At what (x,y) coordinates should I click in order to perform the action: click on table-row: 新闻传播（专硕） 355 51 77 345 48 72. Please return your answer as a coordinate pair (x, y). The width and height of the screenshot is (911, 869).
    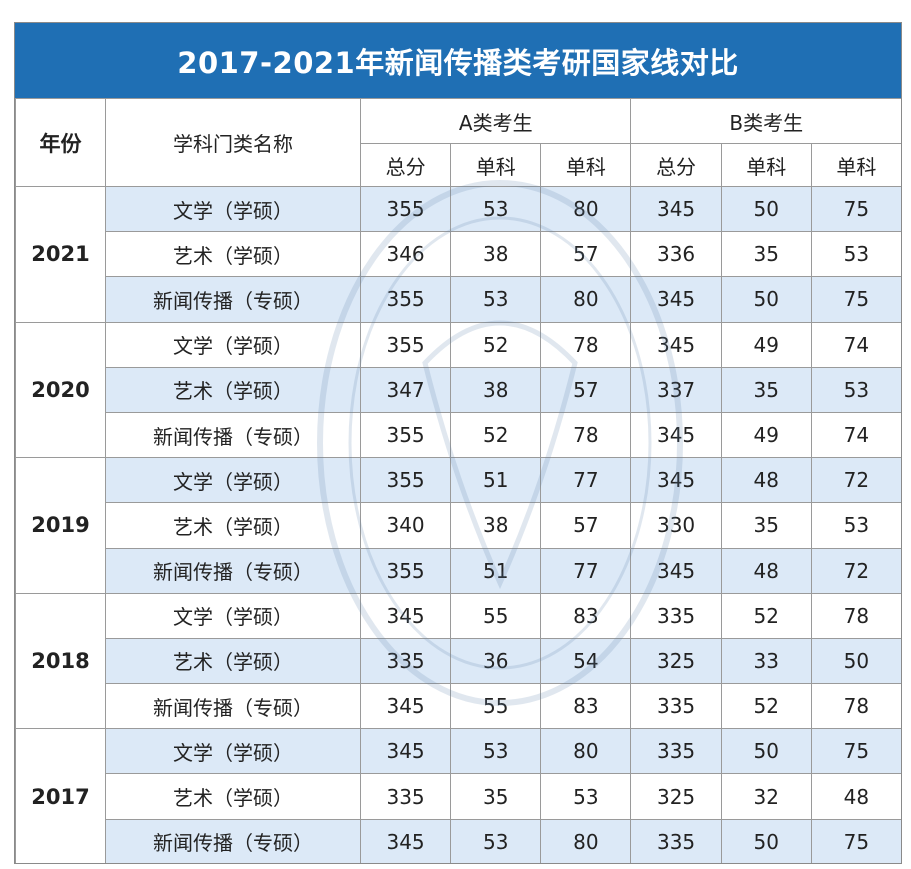
    Looking at the image, I should click on (458, 570).